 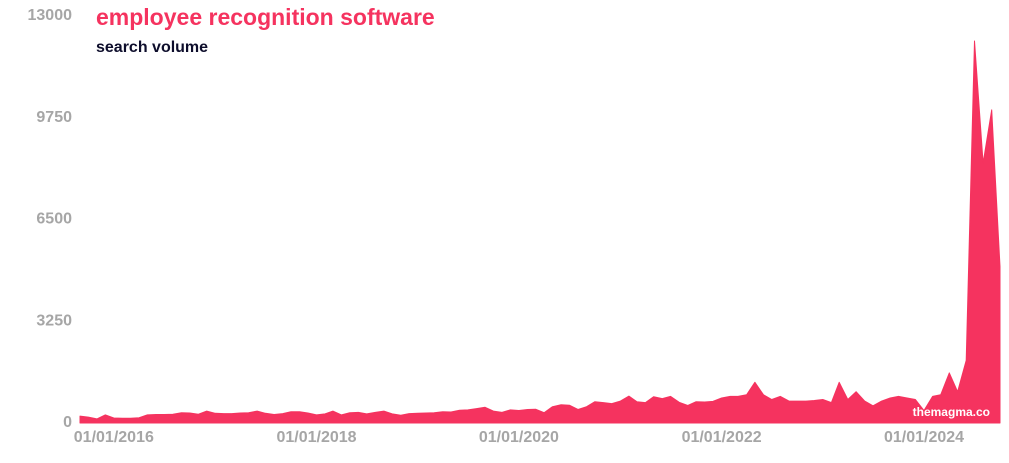 I want to click on x-tick-label: 01/01/2022, so click(x=722, y=437).